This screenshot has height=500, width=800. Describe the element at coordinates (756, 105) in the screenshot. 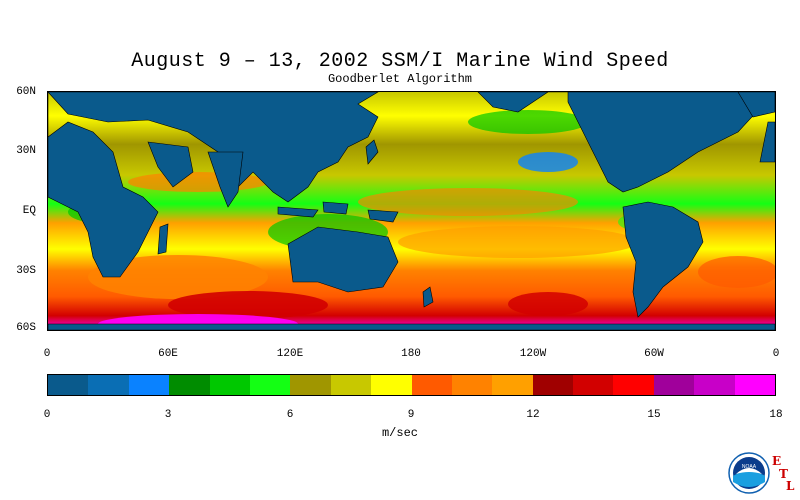

I see `greenland-land` at that location.